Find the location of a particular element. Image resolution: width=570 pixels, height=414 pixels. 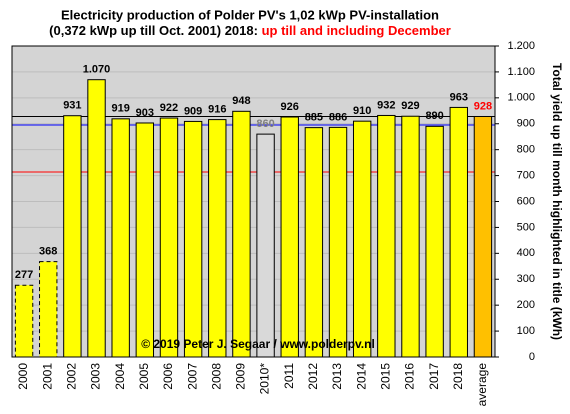

subtitle-highlight: up till and including December is located at coordinates (356, 30).